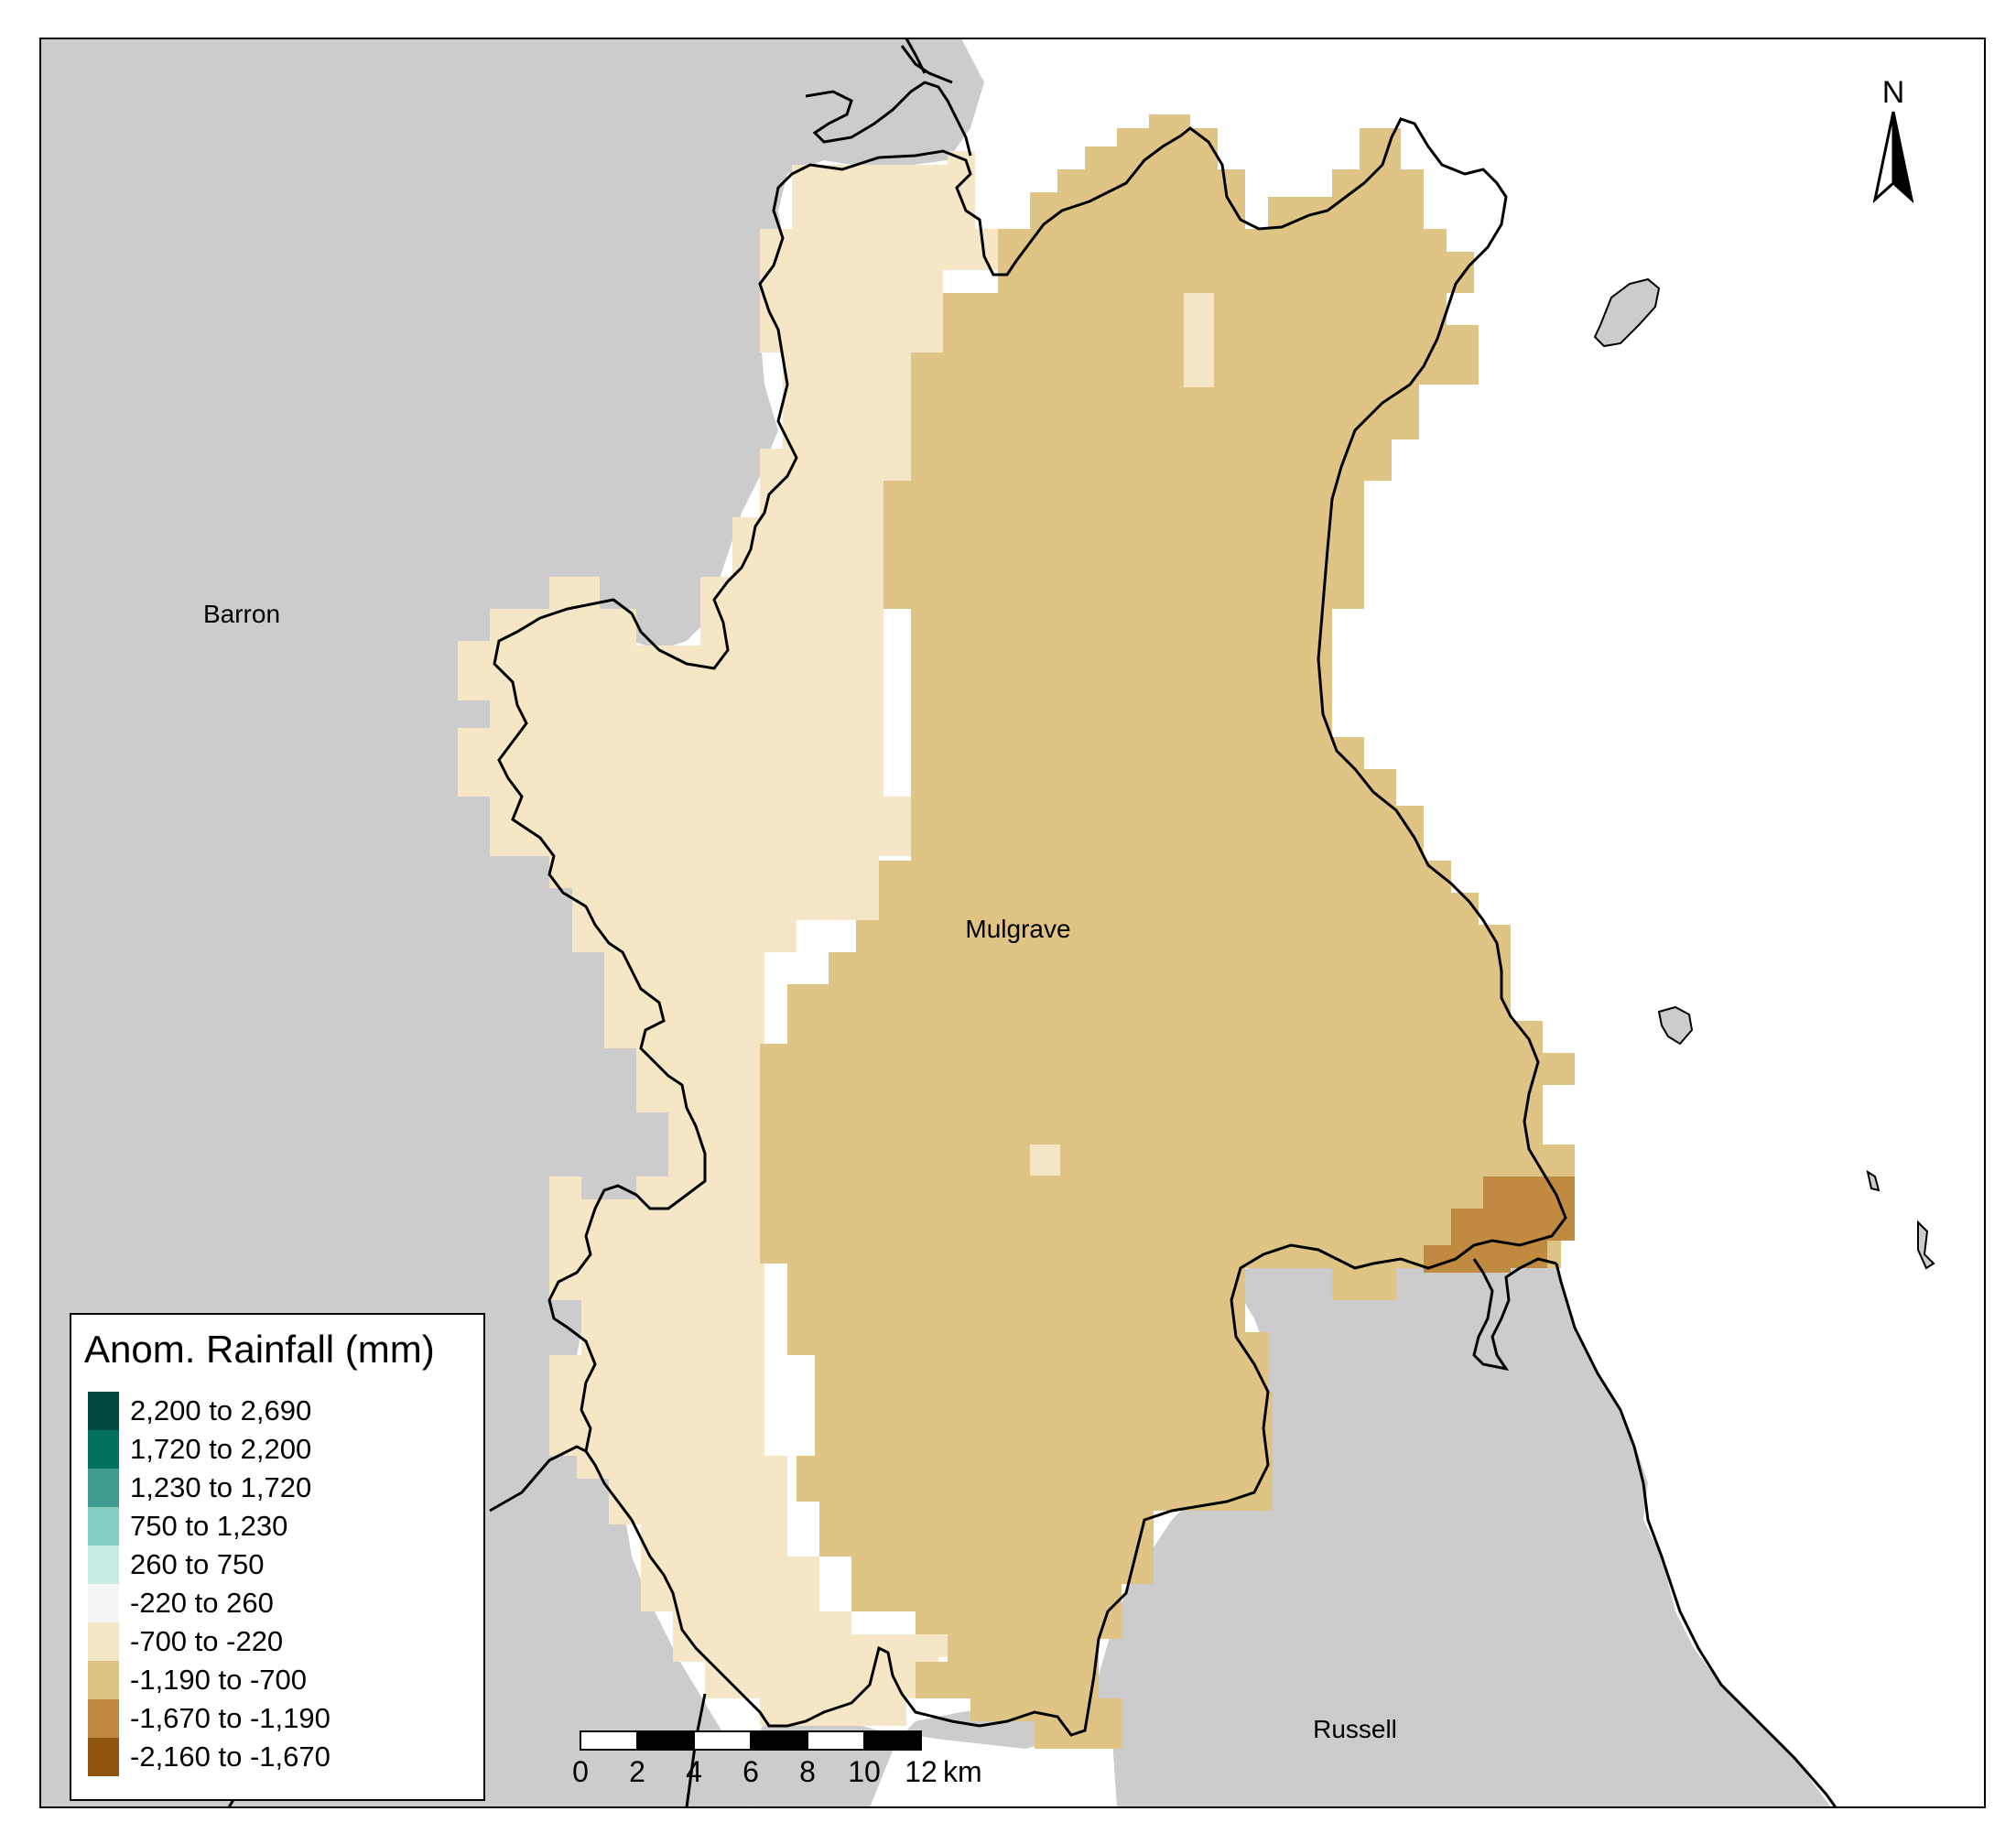 The image size is (2016, 1833). What do you see at coordinates (750, 1772) in the screenshot?
I see `scale-tick-6: 6` at bounding box center [750, 1772].